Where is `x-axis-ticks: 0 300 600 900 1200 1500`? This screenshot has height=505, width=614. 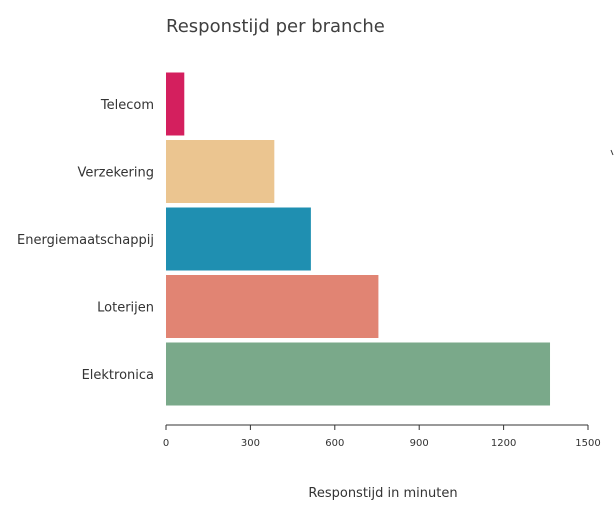 x-axis-ticks: 0 300 600 900 1200 1500 is located at coordinates (382, 437).